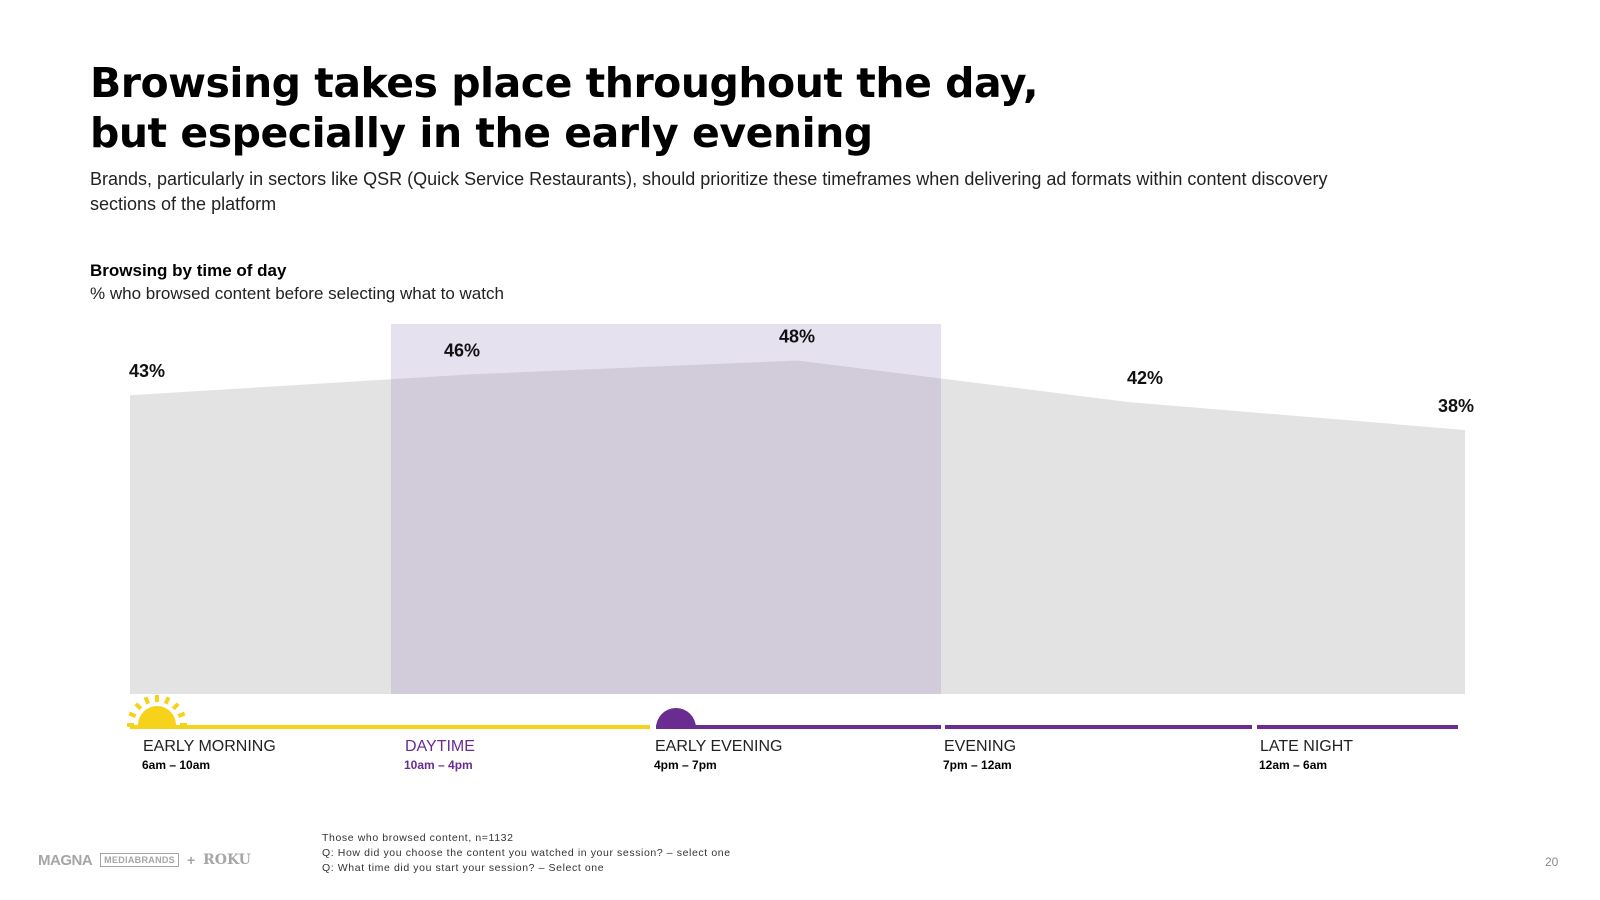 This screenshot has width=1600, height=900. I want to click on roku-logo: ROKU, so click(227, 860).